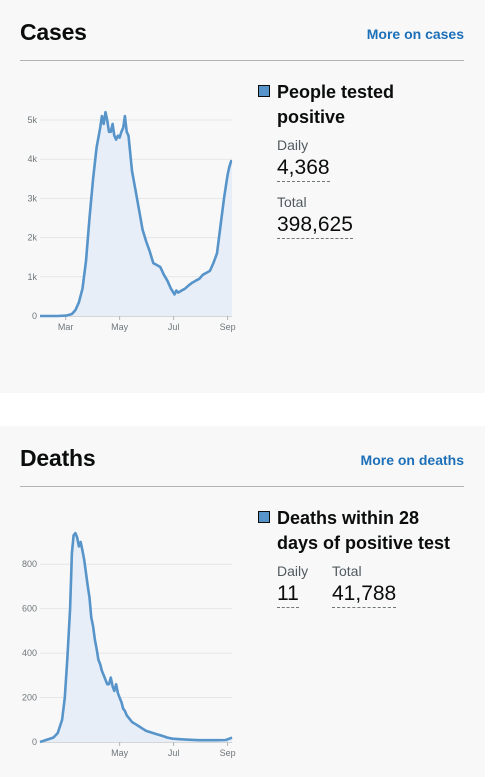  Describe the element at coordinates (34, 316) in the screenshot. I see `cases-y-tick-label: 0` at that location.